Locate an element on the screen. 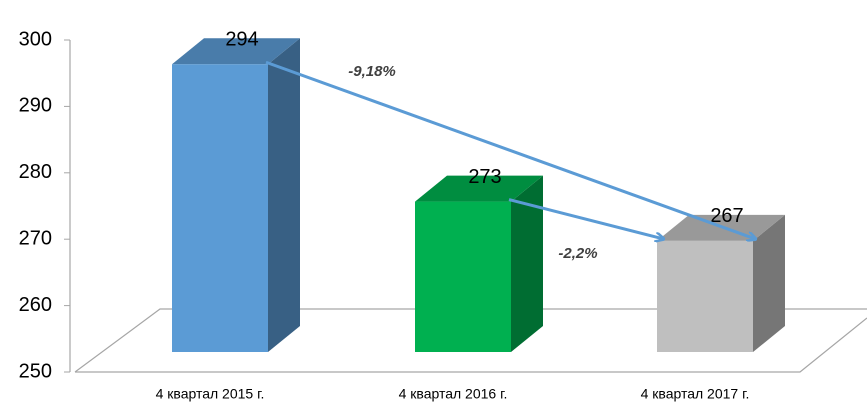 Image resolution: width=867 pixels, height=406 pixels. y-tick-label: 260 is located at coordinates (35, 305).